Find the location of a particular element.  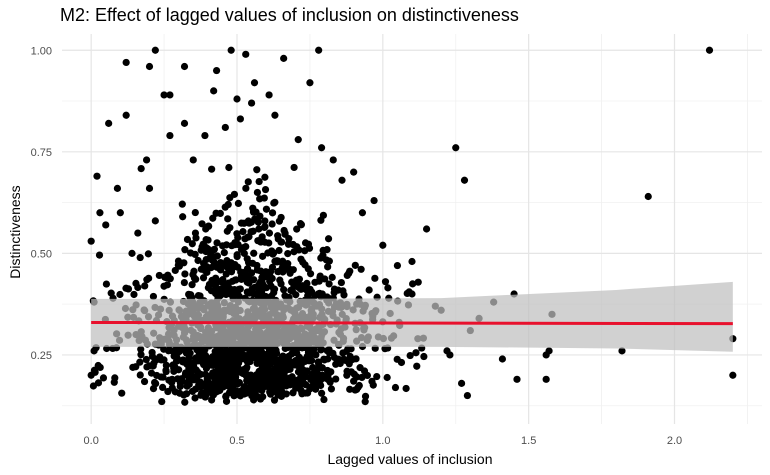

x-tick-label: 1.0 is located at coordinates (382, 441).